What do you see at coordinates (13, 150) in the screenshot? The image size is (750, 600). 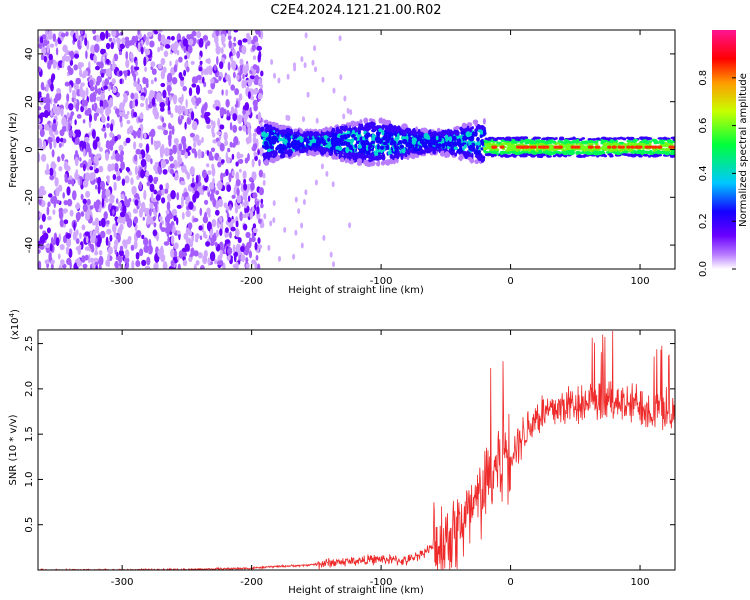 I see `top-y-axis-label: Frequency (Hz)` at bounding box center [13, 150].